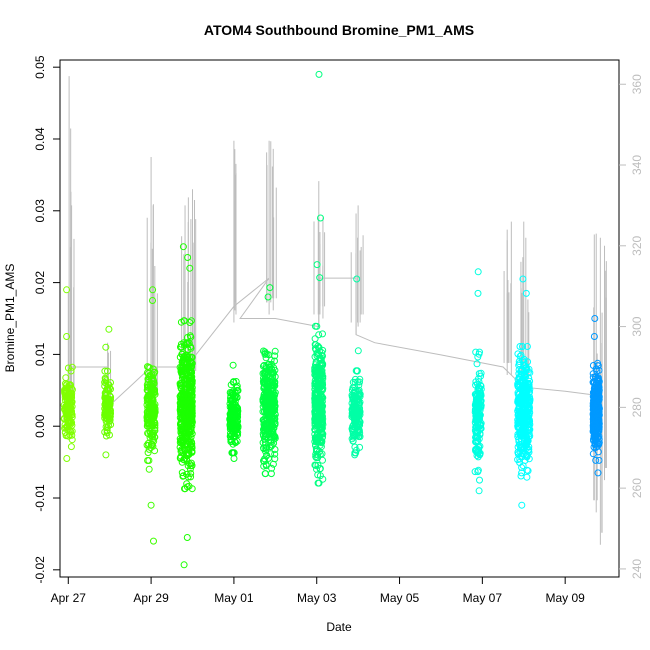  I want to click on y-tick-label: 0.02, so click(40, 283).